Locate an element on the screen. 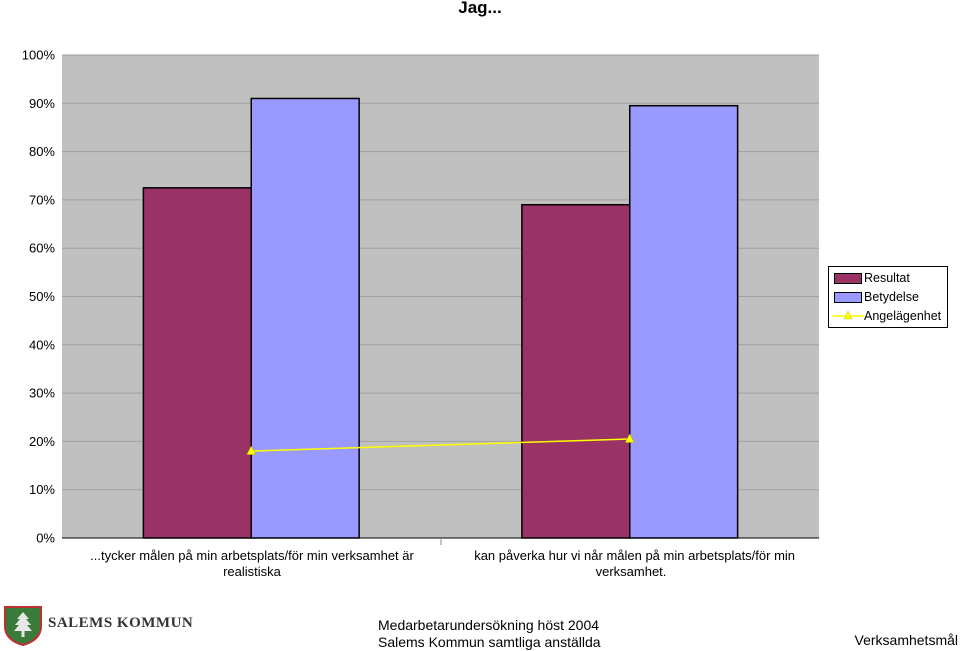 Image resolution: width=960 pixels, height=651 pixels. y-tick-label: 80% is located at coordinates (42, 151).